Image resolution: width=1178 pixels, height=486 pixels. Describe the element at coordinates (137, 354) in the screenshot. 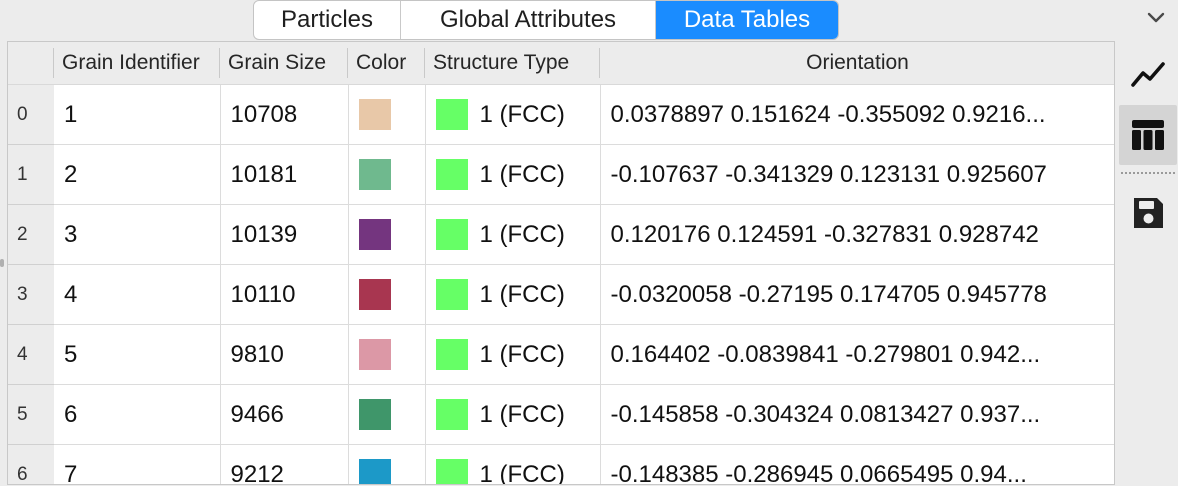

I see `grain-identifier-cell: 5` at that location.